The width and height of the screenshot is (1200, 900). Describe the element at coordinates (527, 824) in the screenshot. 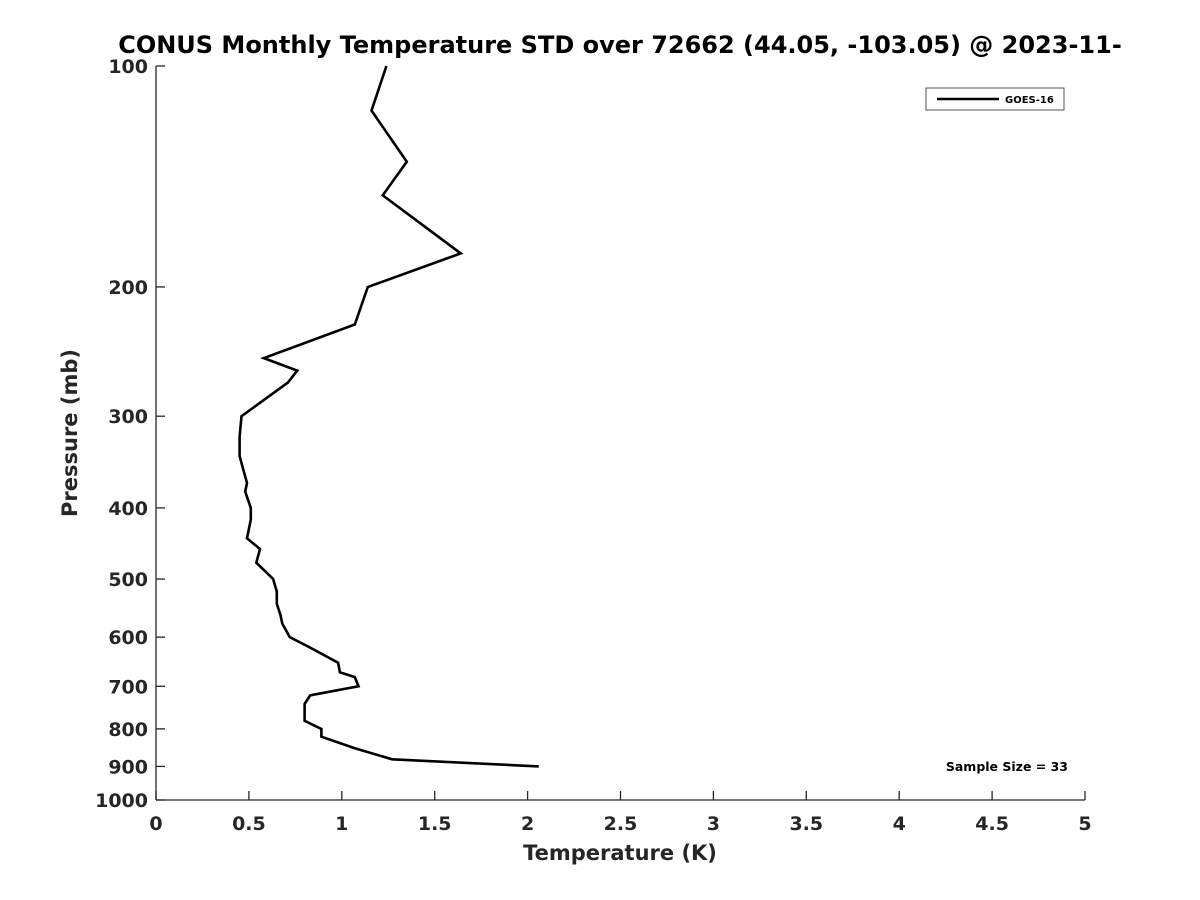

I see `x-tick-label: 2` at that location.